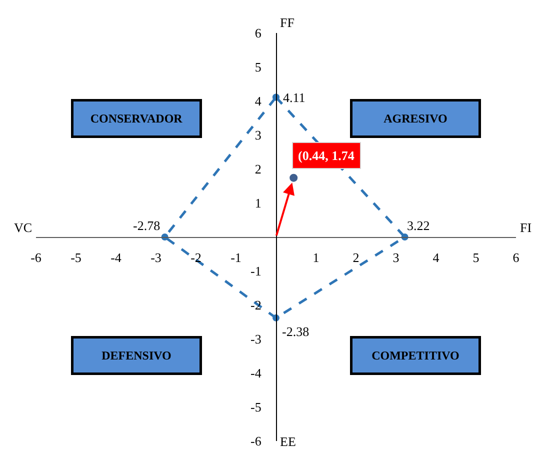 This screenshot has height=453, width=538. What do you see at coordinates (288, 441) in the screenshot?
I see `annotation: EE` at bounding box center [288, 441].